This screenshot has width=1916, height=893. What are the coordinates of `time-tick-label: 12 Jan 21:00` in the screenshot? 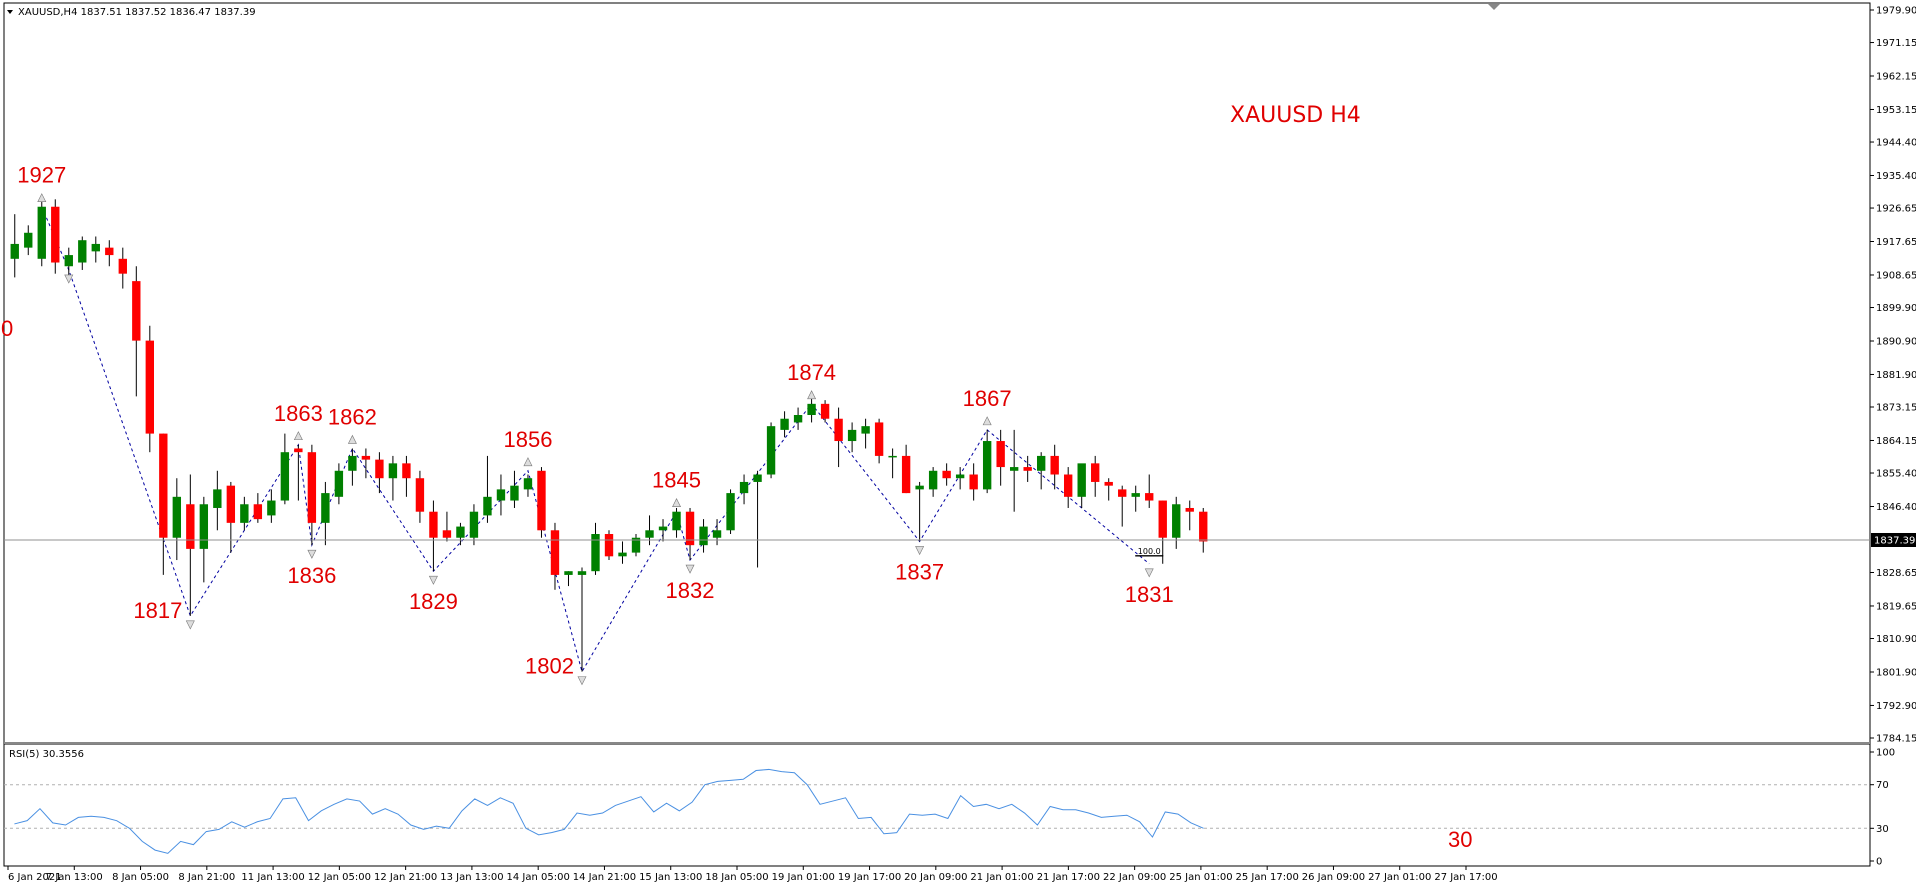 It's located at (405, 877).